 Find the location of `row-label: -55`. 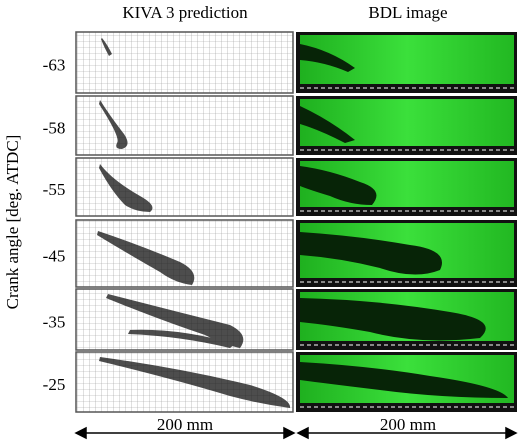

row-label: -55 is located at coordinates (54, 189).